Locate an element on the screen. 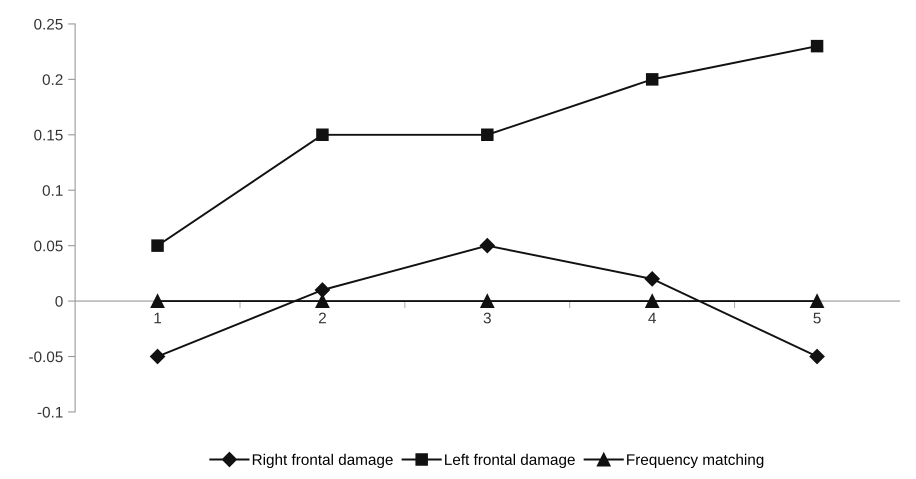  y-tick-label: 0.25 is located at coordinates (48, 24).